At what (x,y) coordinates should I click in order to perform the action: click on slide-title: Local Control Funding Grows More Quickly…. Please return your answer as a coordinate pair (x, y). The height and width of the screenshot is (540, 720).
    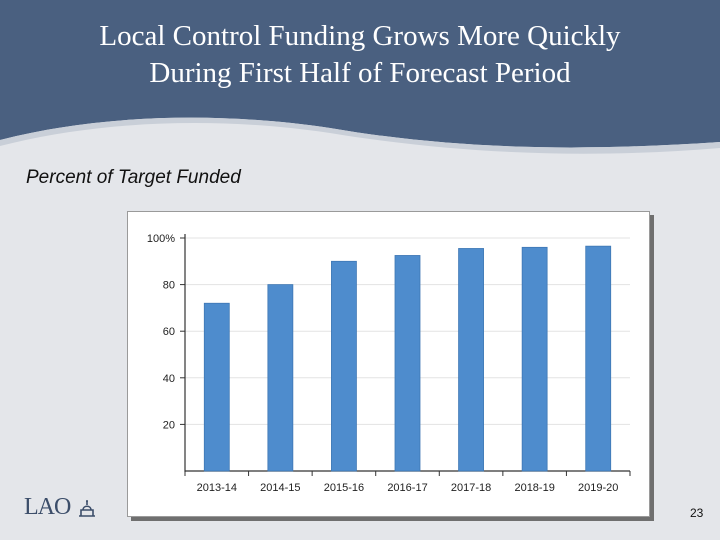
    Looking at the image, I should click on (360, 55).